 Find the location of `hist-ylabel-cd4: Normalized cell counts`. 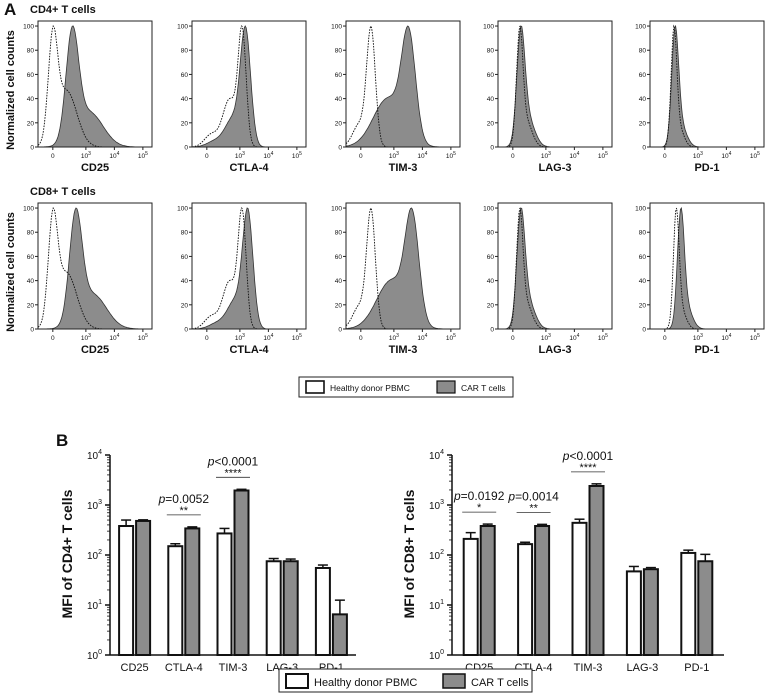

hist-ylabel-cd4: Normalized cell counts is located at coordinates (11, 90).